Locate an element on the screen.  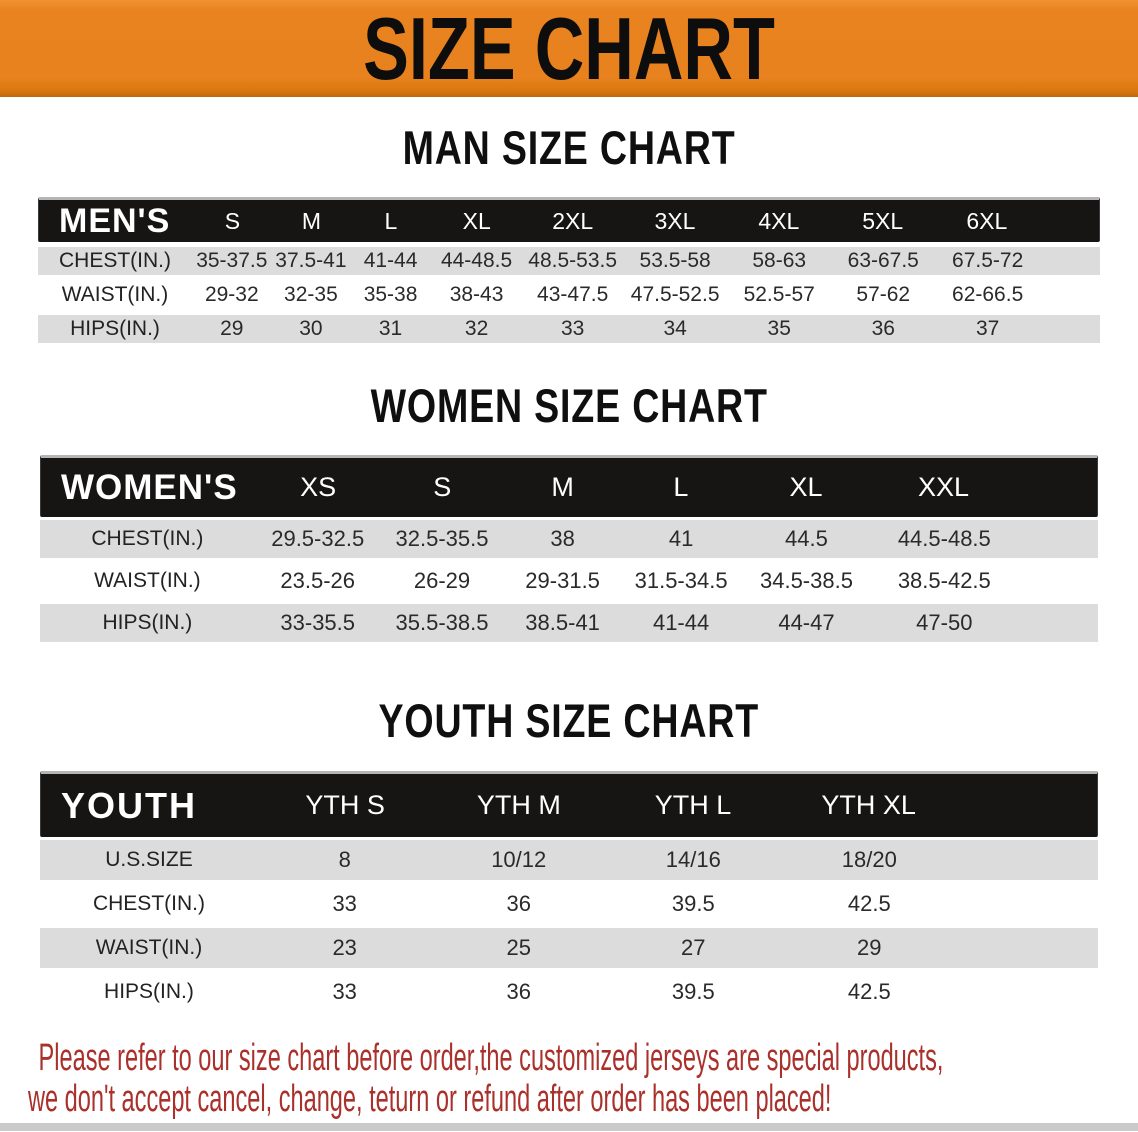
size-value: 32 is located at coordinates (476, 328).